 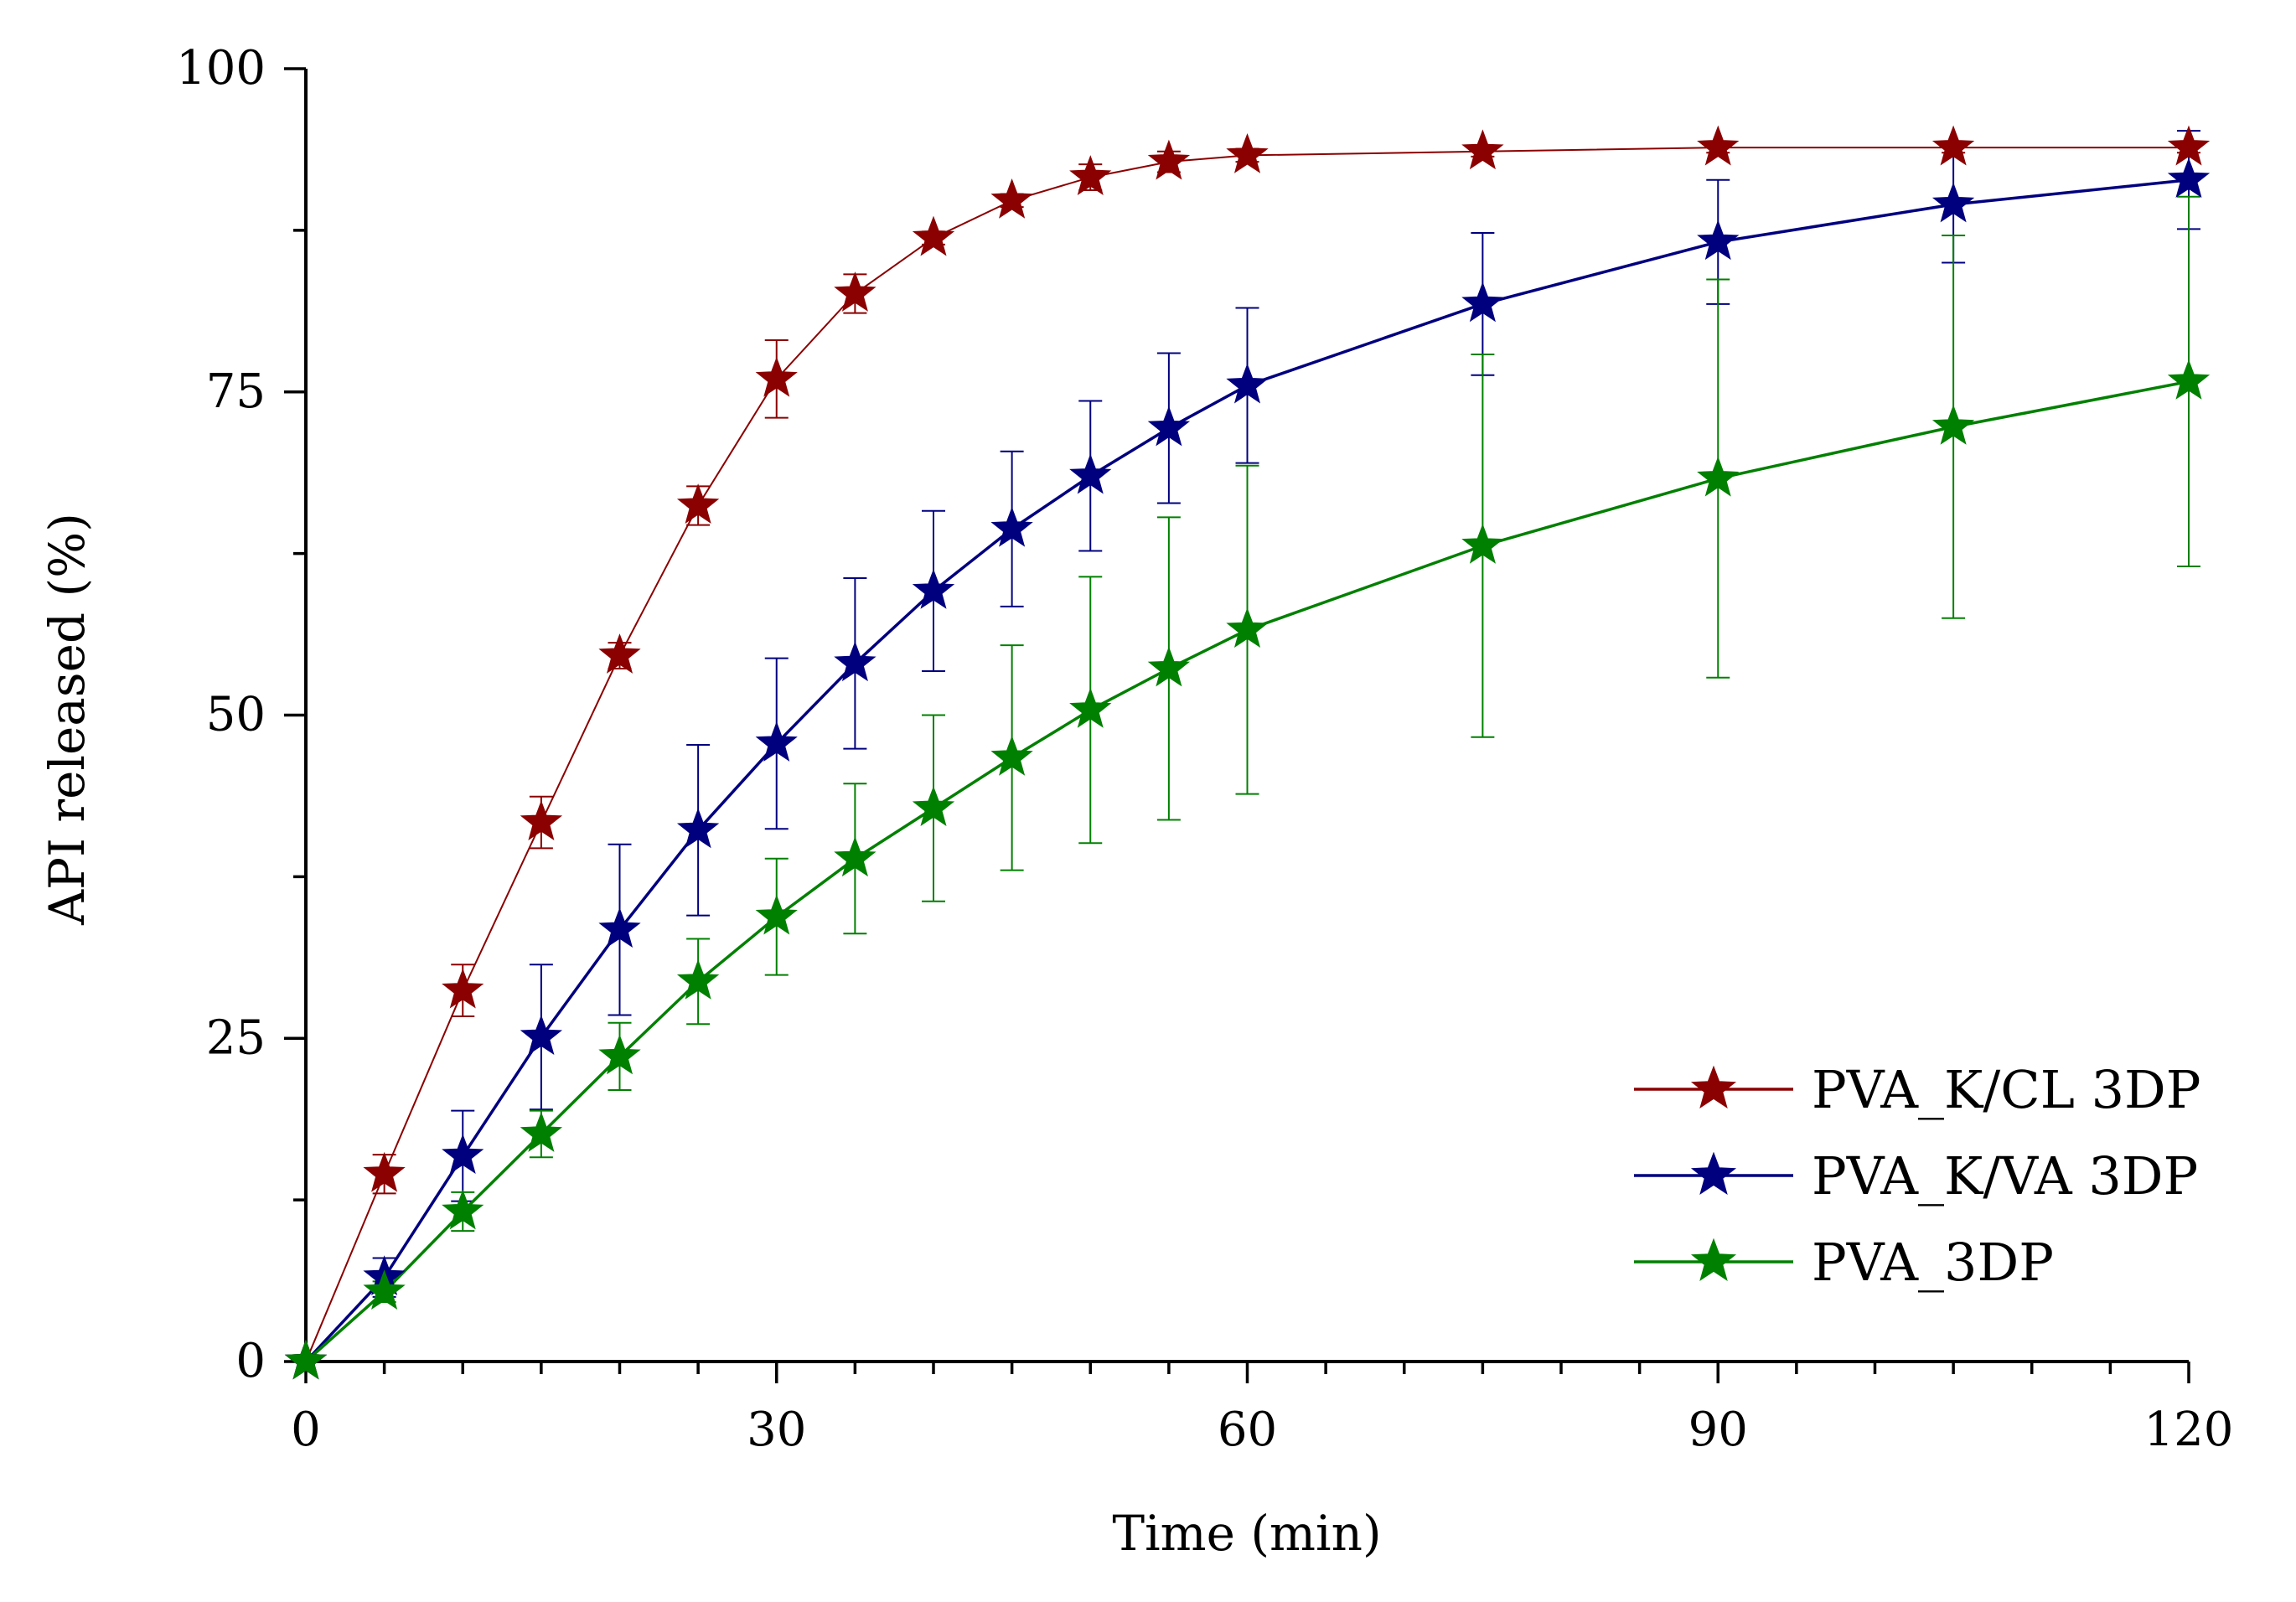 I want to click on legend-label: PVA_3DP, so click(x=1933, y=1262).